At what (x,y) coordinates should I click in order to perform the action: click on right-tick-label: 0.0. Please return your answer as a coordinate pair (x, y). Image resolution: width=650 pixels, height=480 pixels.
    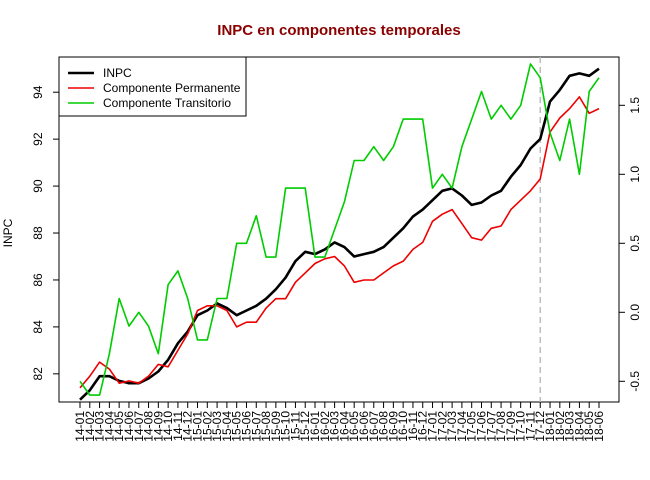
    Looking at the image, I should click on (635, 312).